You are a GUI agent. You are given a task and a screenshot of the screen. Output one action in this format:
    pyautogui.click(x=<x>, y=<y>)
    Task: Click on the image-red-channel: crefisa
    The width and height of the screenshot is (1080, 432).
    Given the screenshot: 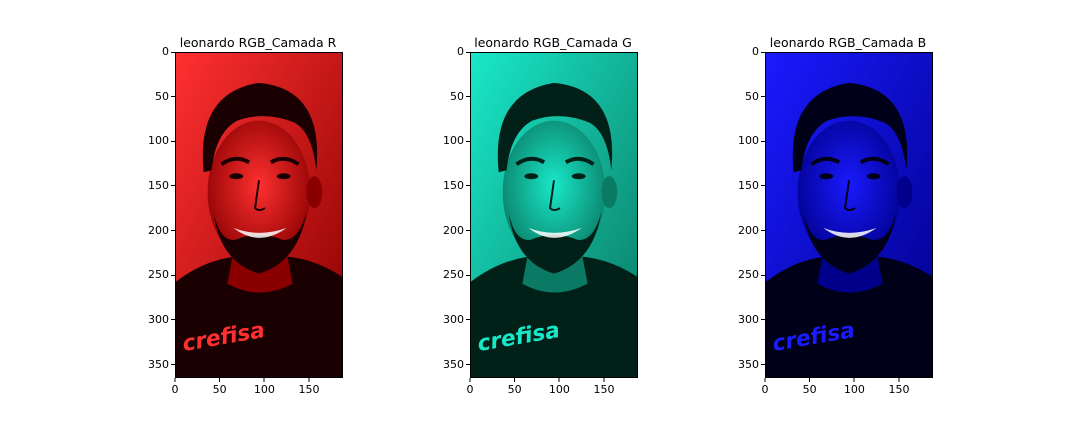 What is the action you would take?
    pyautogui.click(x=259, y=215)
    